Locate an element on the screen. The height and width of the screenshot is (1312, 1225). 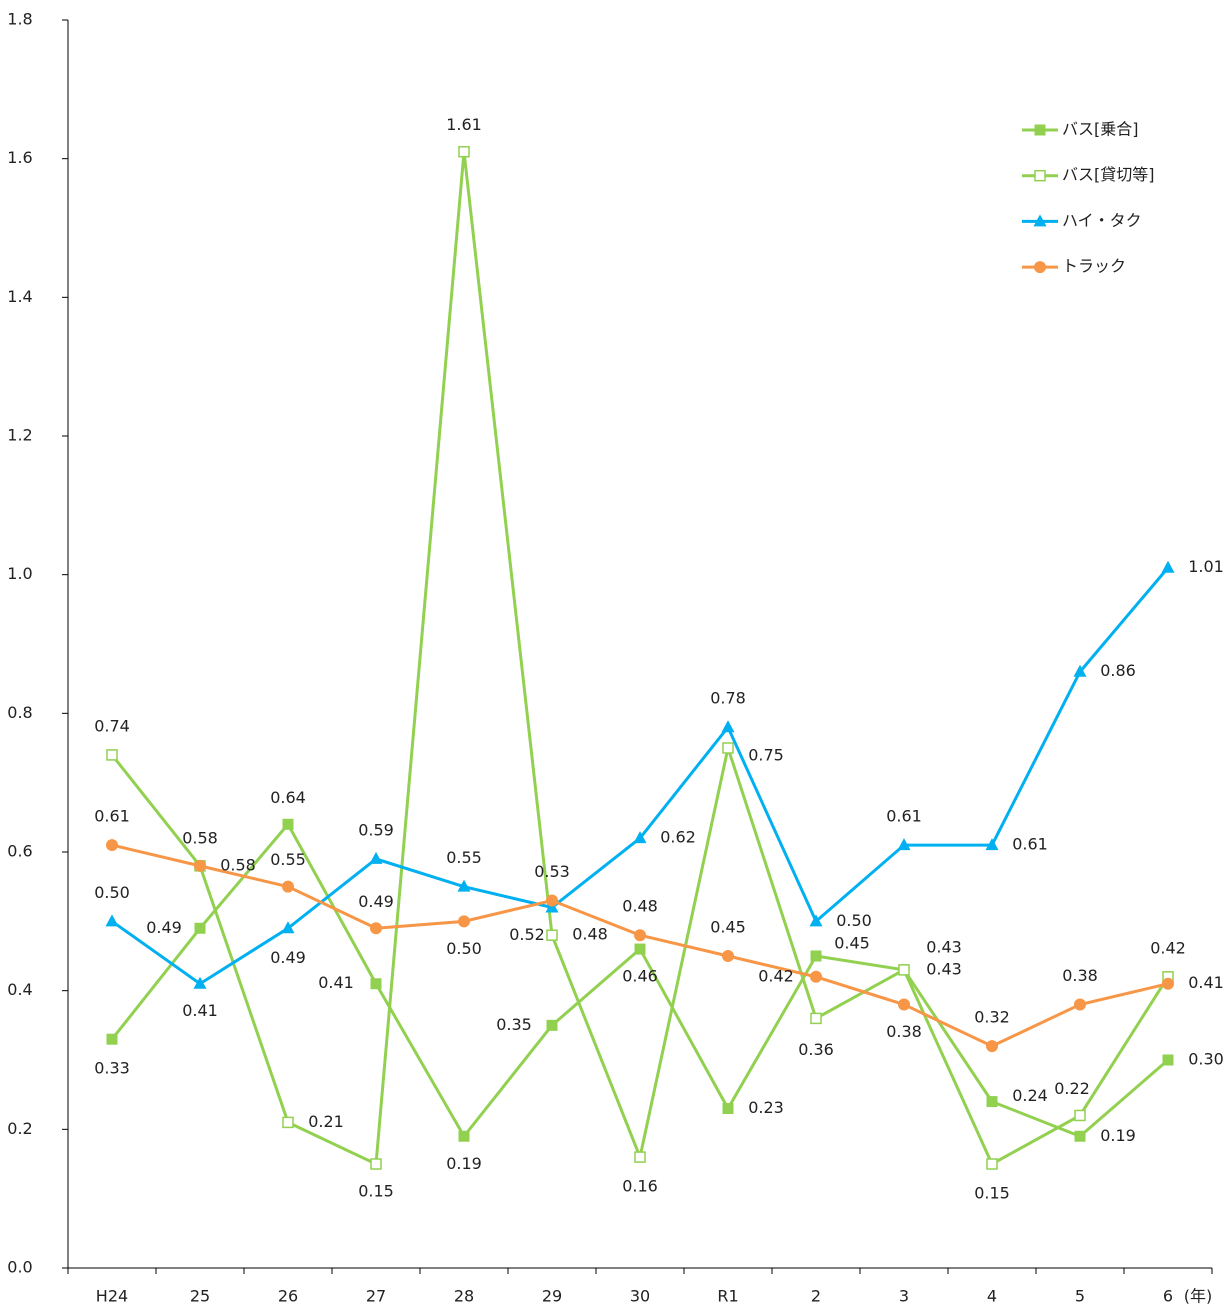
legend-label: トラック is located at coordinates (1094, 266).